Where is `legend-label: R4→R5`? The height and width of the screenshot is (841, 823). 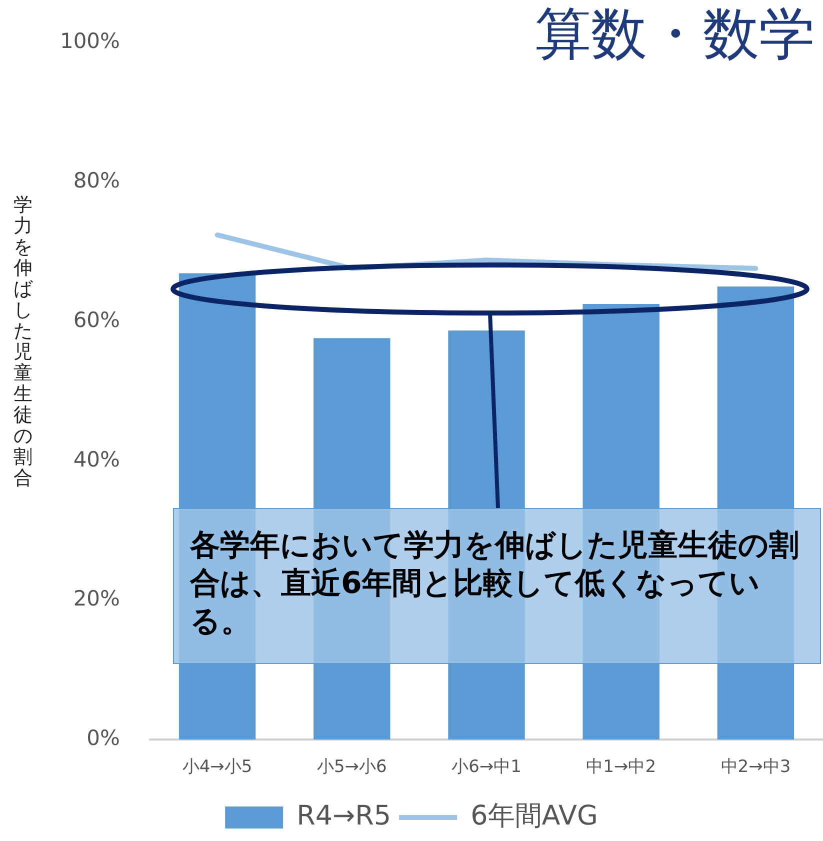 legend-label: R4→R5 is located at coordinates (344, 816).